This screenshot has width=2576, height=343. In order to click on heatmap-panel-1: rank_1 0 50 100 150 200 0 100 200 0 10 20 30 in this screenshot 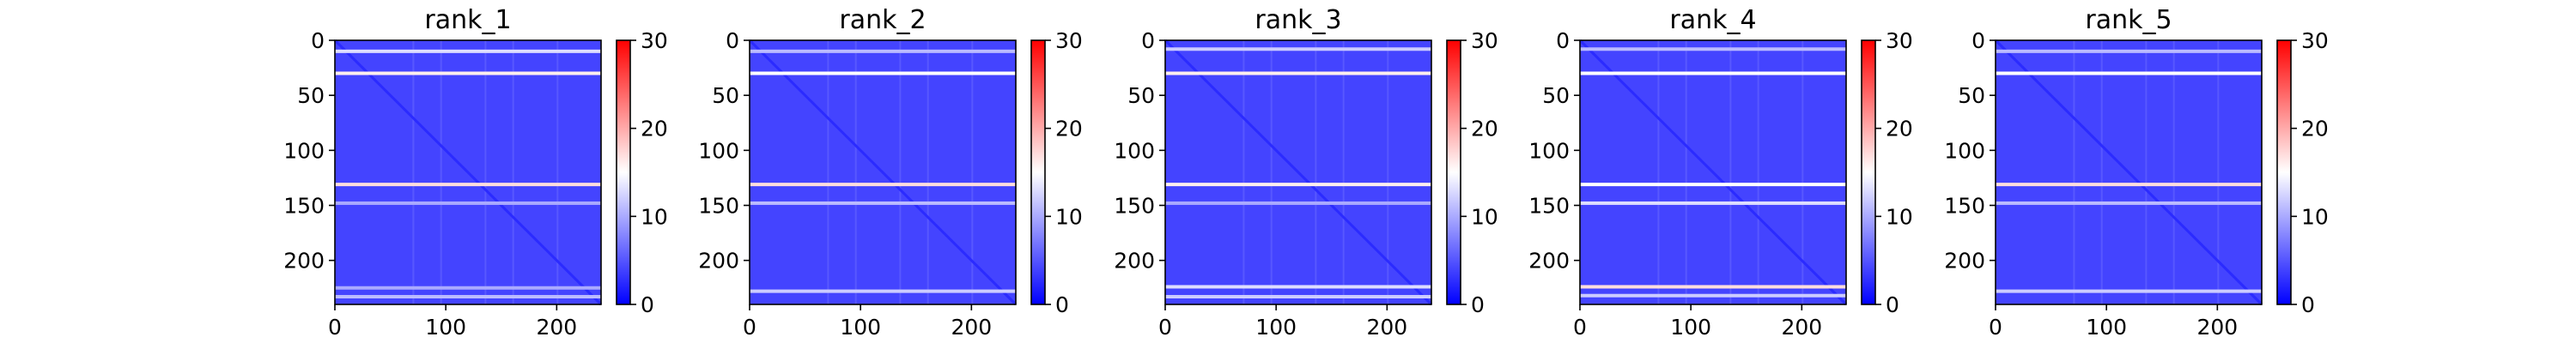, I will do `click(475, 173)`.